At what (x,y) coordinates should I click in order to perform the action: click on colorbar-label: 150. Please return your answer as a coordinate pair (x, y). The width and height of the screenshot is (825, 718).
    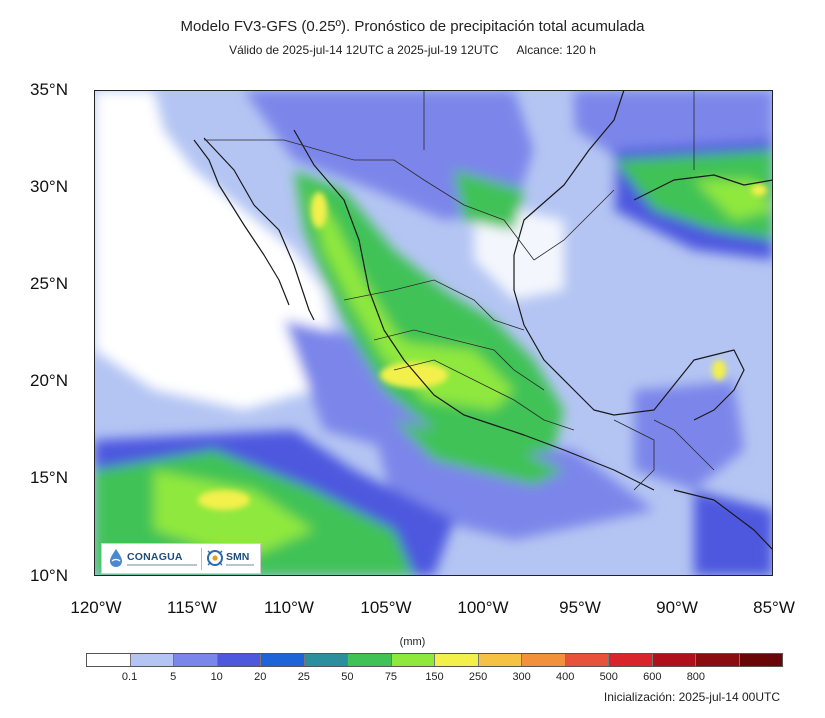
    Looking at the image, I should click on (434, 677).